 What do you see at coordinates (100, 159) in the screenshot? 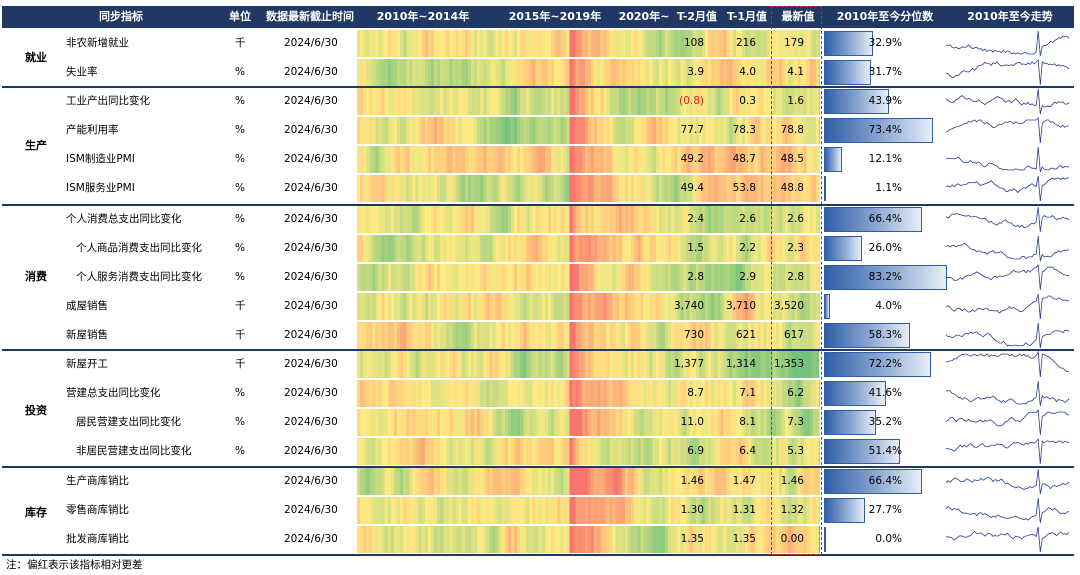
I see `row-indicator-name: ISM制造业PMI` at bounding box center [100, 159].